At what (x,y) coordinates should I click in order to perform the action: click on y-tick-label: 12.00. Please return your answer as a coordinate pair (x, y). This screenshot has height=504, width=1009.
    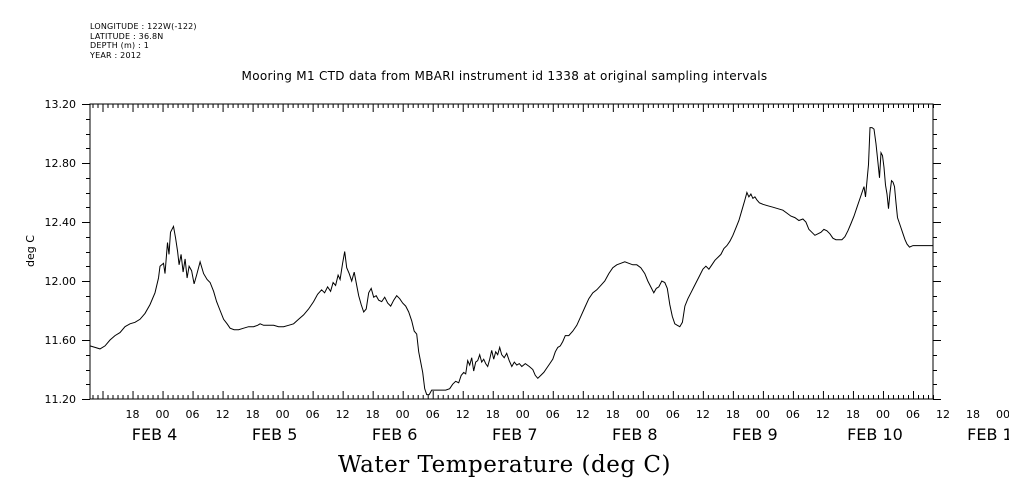
    Looking at the image, I should click on (61, 281).